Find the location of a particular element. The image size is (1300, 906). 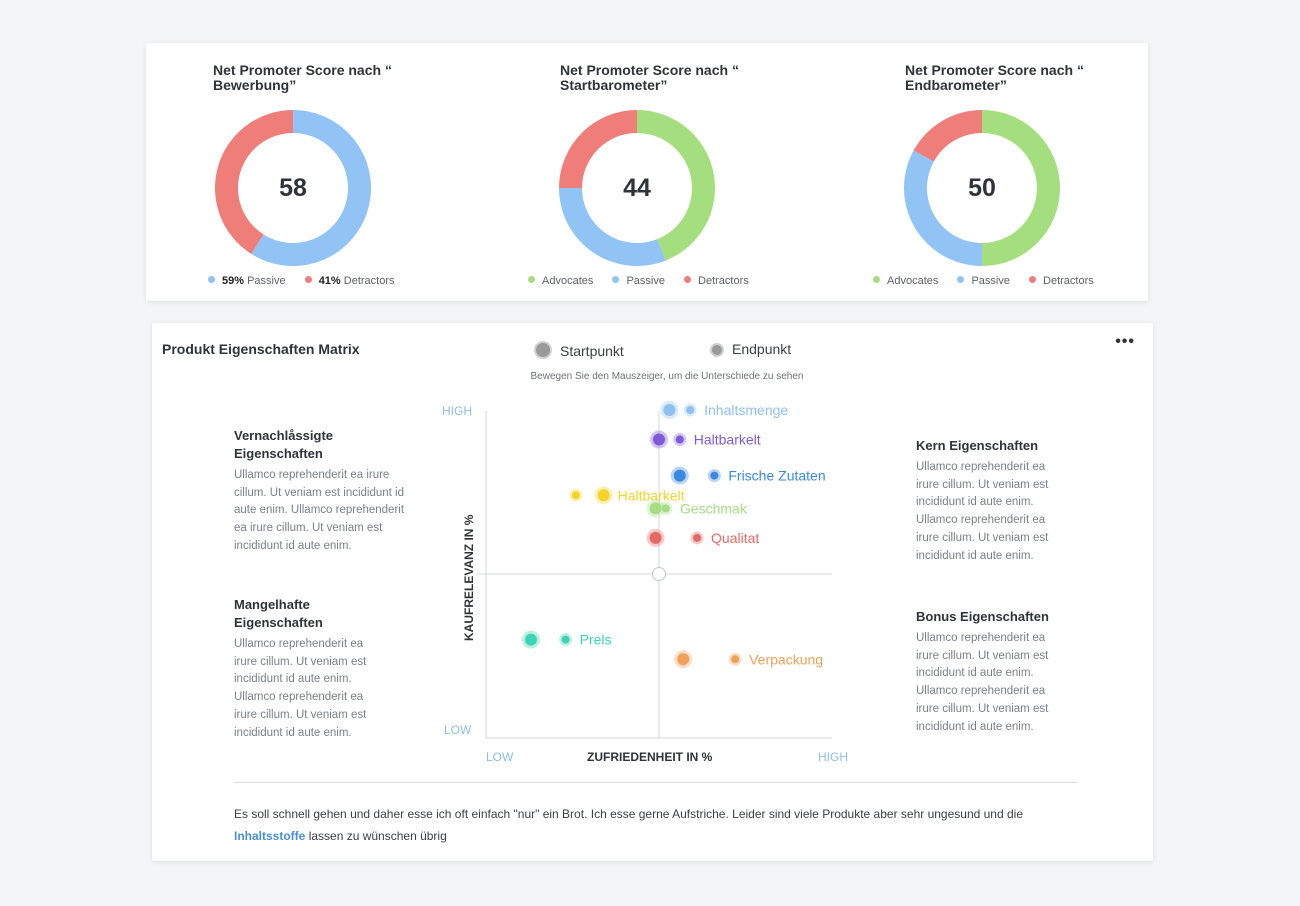

quadrant-title: Kern Eigenschaften is located at coordinates (977, 445).